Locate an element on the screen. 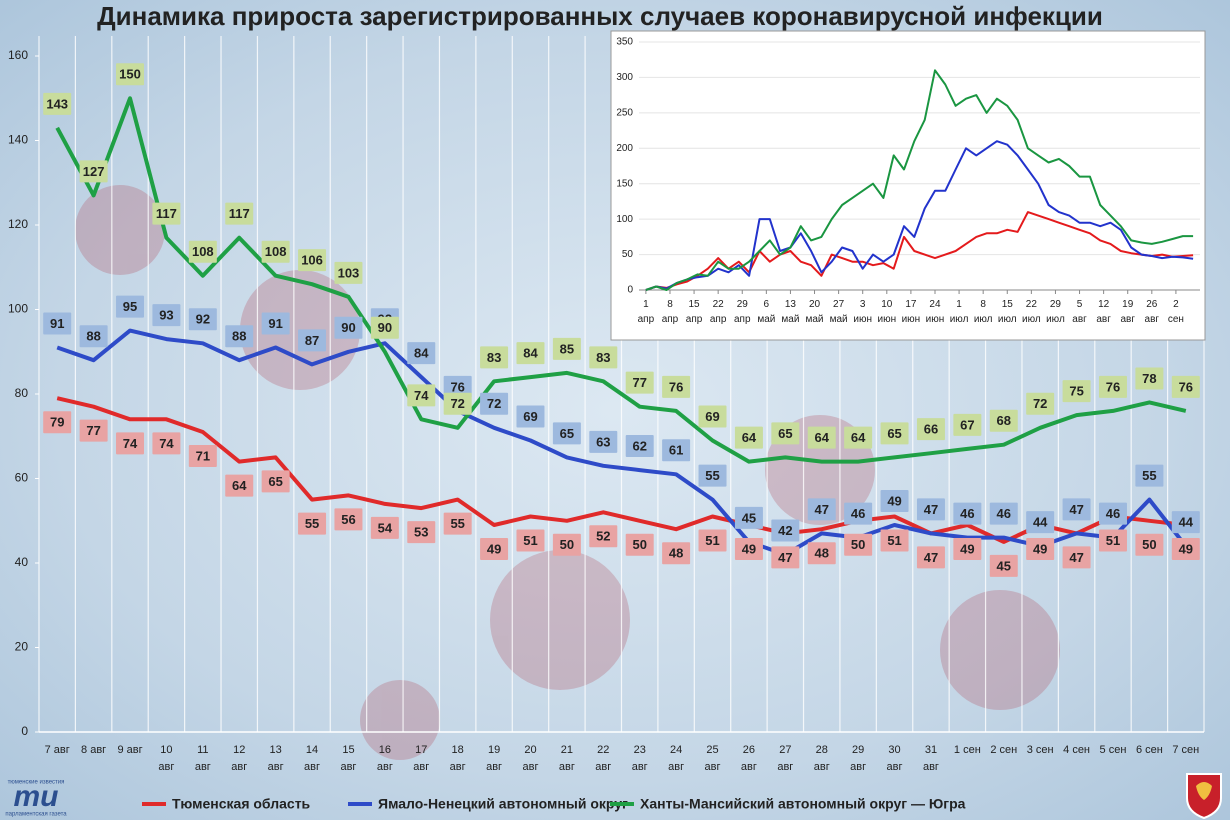 Image resolution: width=1230 pixels, height=820 pixels. x-tick-label: 24 авг is located at coordinates (676, 758).